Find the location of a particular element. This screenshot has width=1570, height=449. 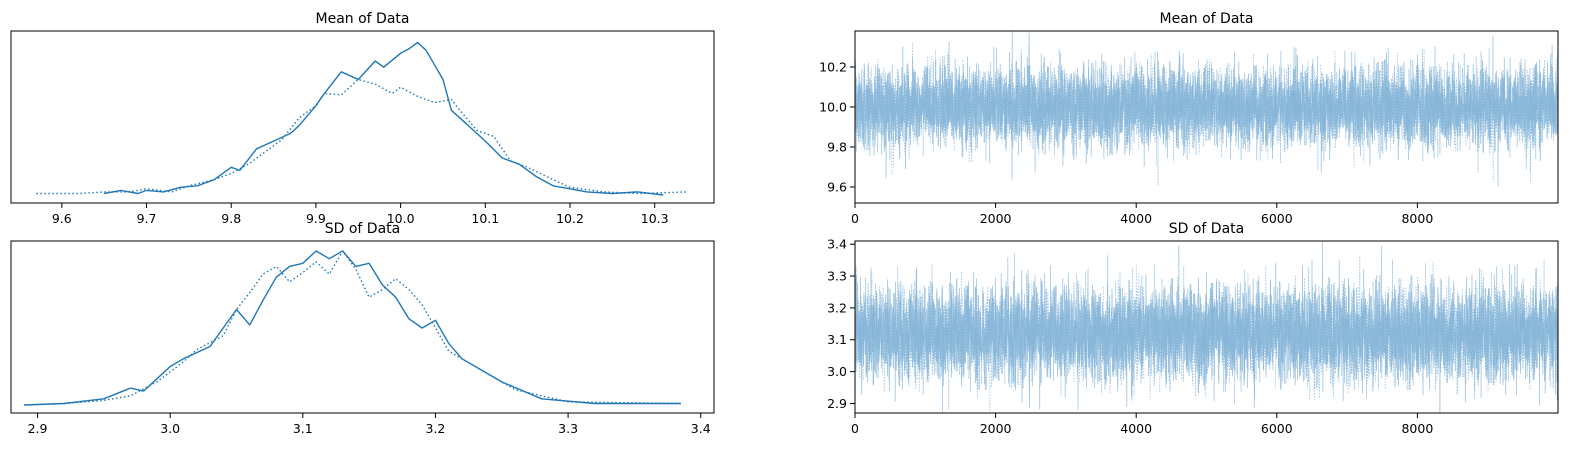

x-tick-label: 3.3 is located at coordinates (568, 428).